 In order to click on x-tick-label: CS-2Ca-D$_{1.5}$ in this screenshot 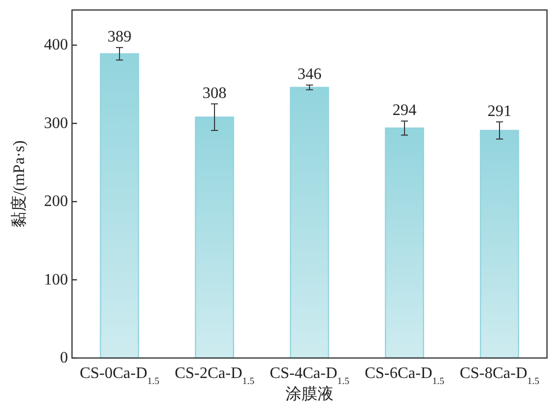, I will do `click(214, 375)`.